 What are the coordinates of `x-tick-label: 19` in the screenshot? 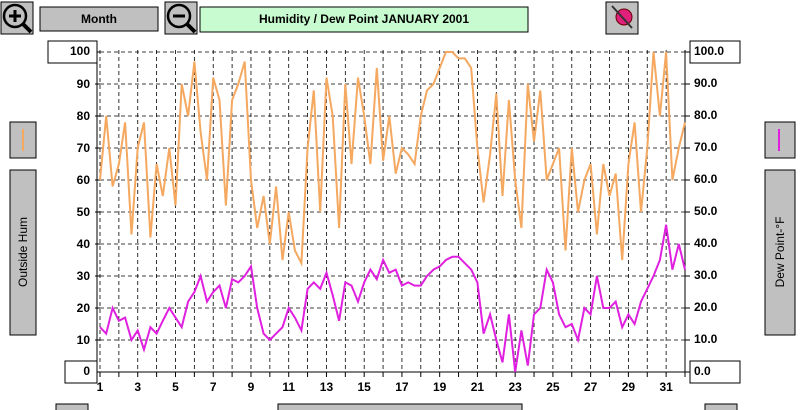 It's located at (440, 387).